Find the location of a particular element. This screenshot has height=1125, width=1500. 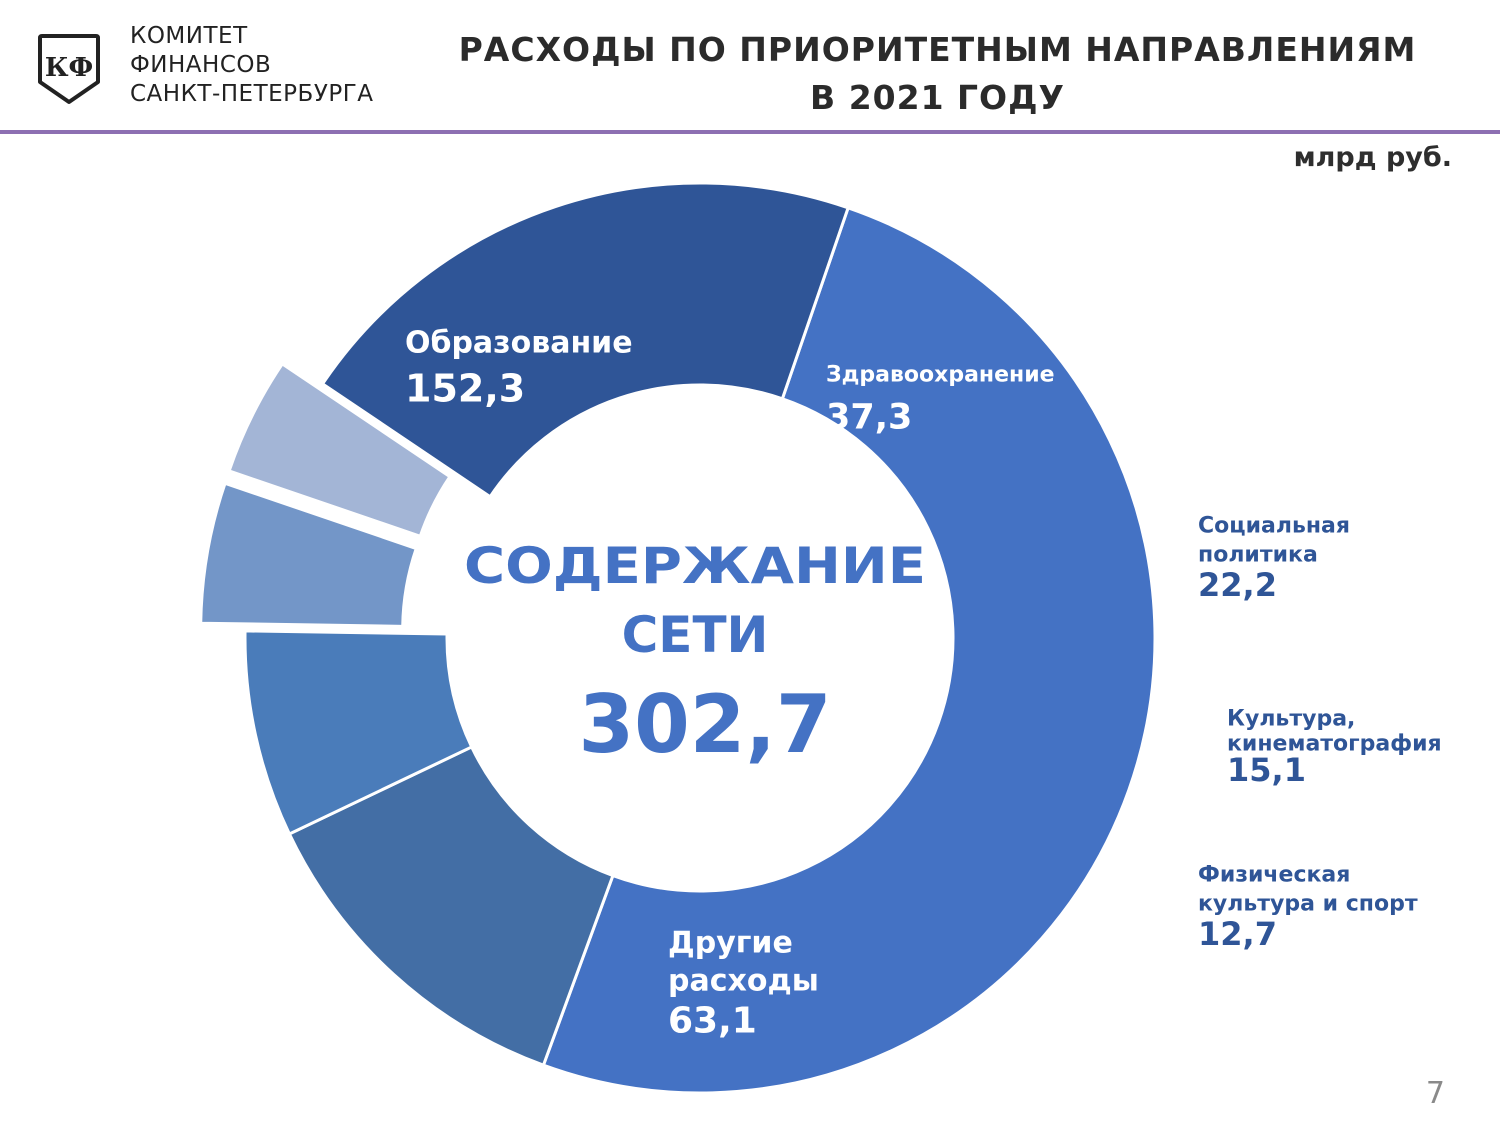

slice-label: Образование 152,3 is located at coordinates (519, 368).